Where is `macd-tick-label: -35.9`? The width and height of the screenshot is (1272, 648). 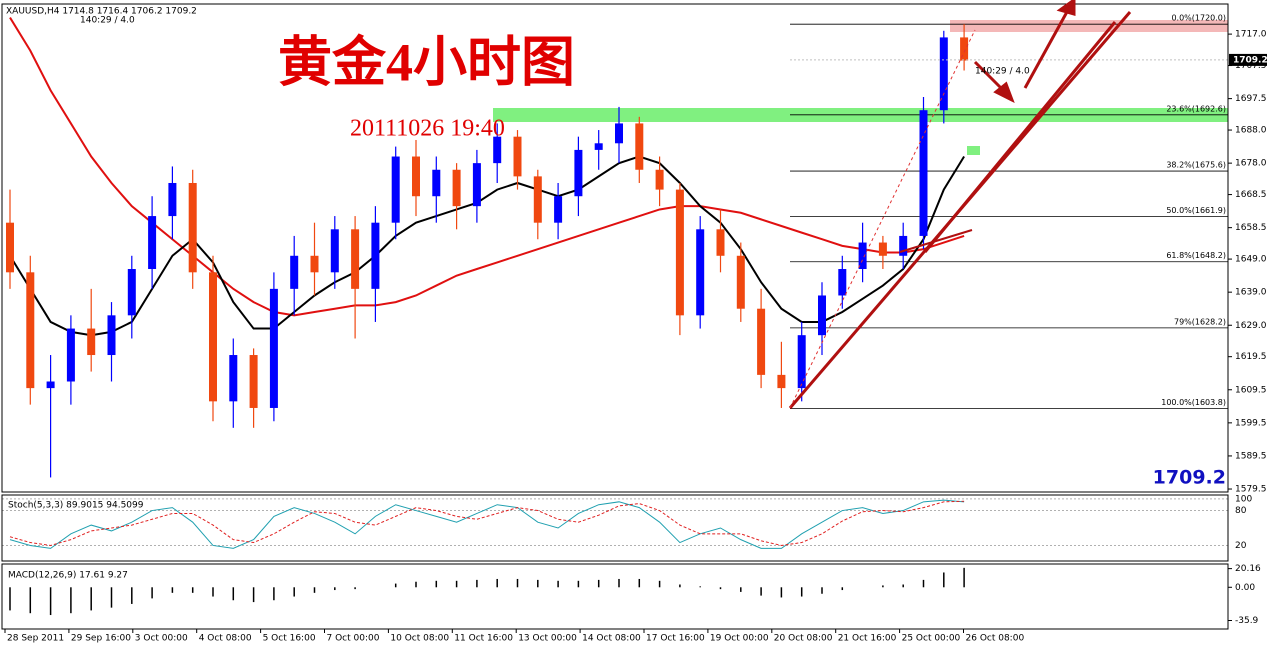 macd-tick-label: -35.9 is located at coordinates (1247, 621).